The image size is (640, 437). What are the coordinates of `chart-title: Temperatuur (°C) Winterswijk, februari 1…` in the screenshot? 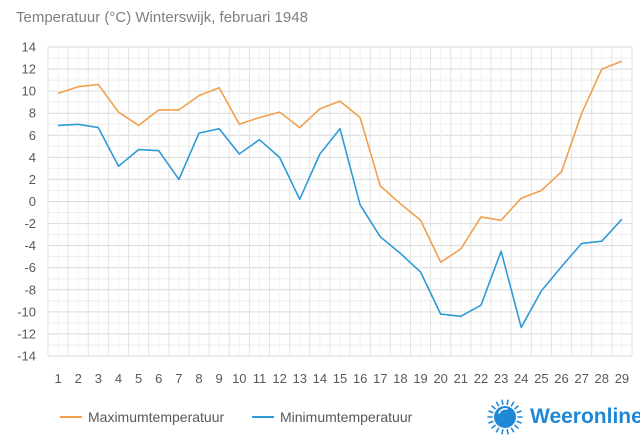 It's located at (162, 17).